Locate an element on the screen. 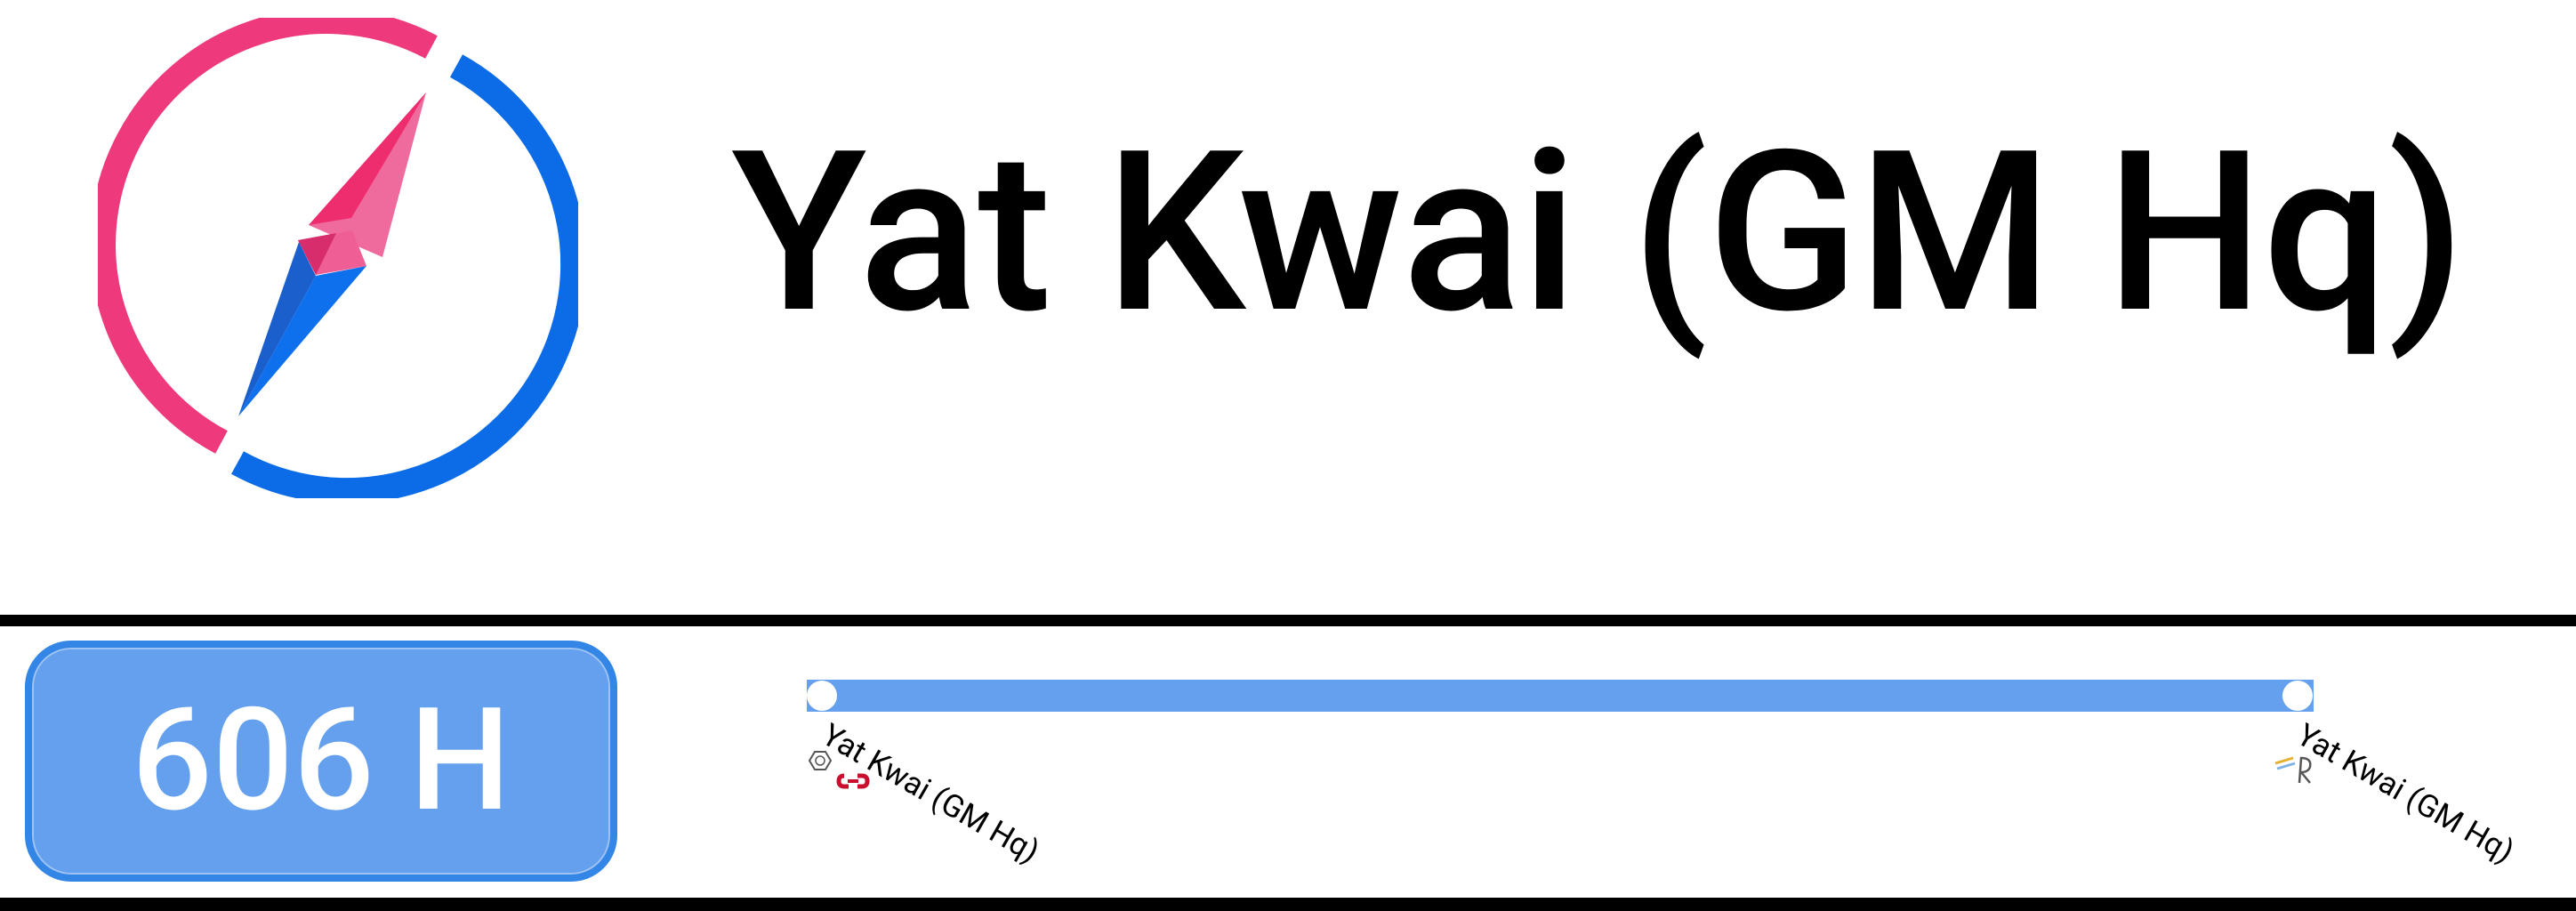  stop-marker-end is located at coordinates (2297, 696).